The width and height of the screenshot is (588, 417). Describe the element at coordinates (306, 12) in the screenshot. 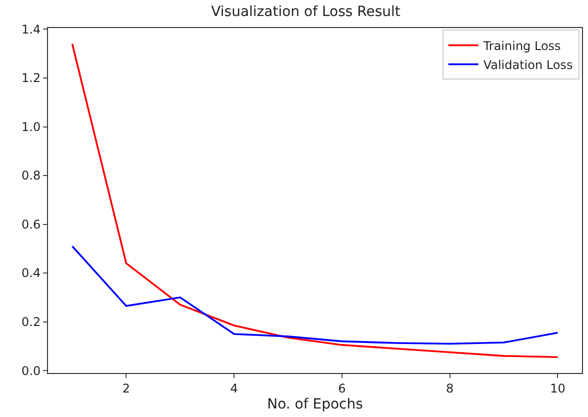

I see `chart-title: Visualization of Loss Result` at that location.